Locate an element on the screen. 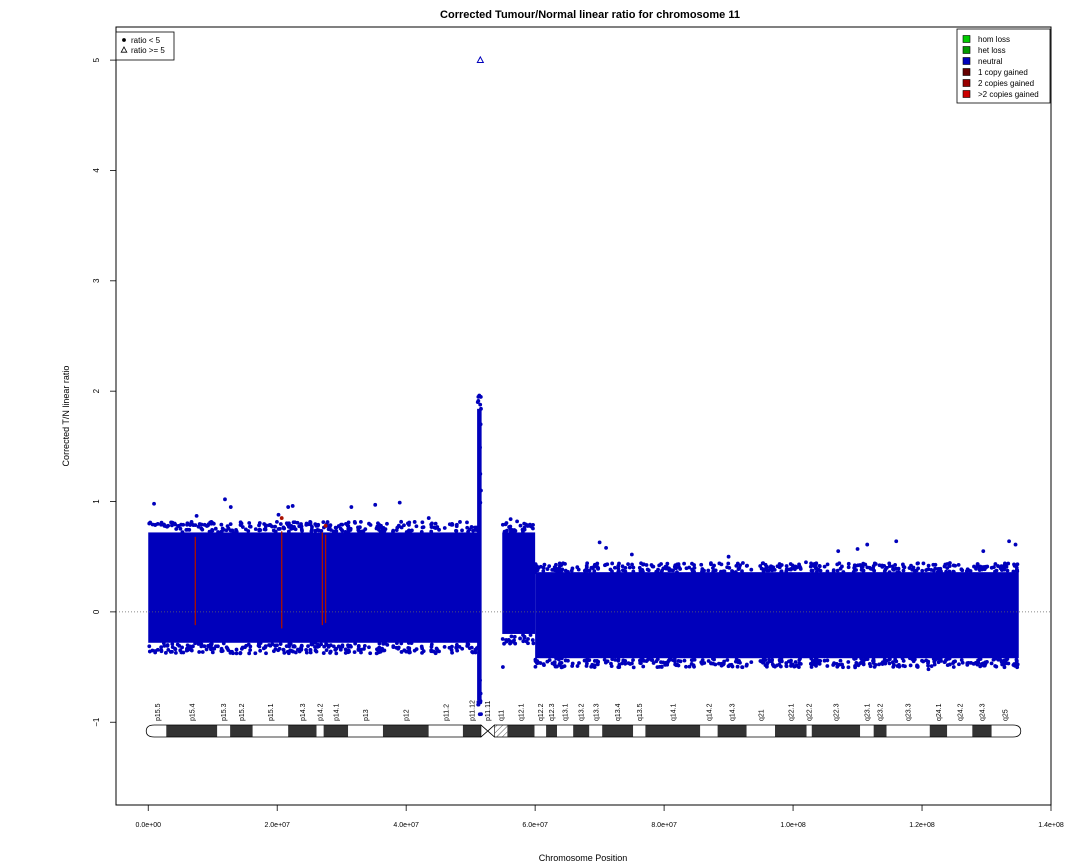 The width and height of the screenshot is (1080, 864). x-tick-label: 4.0e+07 is located at coordinates (406, 825).